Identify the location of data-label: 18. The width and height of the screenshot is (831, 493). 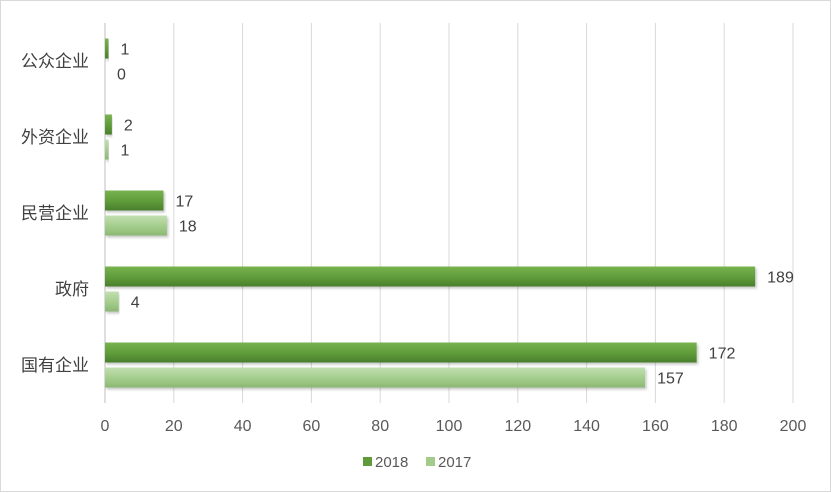
(188, 227).